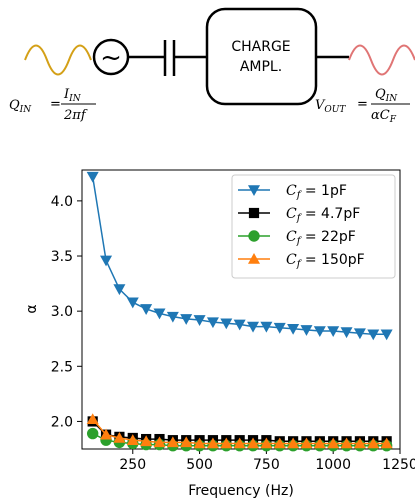  I want to click on x-axis-ticks: 250 500 750 1000 1250, so click(267, 461).